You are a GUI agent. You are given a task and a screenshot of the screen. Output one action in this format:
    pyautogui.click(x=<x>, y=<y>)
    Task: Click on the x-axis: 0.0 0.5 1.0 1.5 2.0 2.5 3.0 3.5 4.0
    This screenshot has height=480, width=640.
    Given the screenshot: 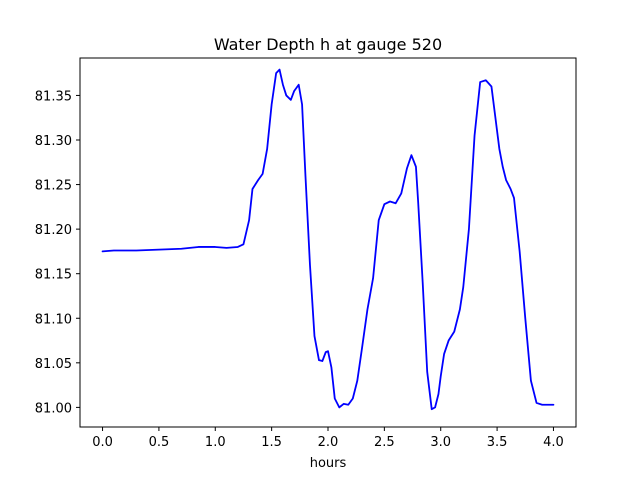 What is the action you would take?
    pyautogui.click(x=328, y=438)
    